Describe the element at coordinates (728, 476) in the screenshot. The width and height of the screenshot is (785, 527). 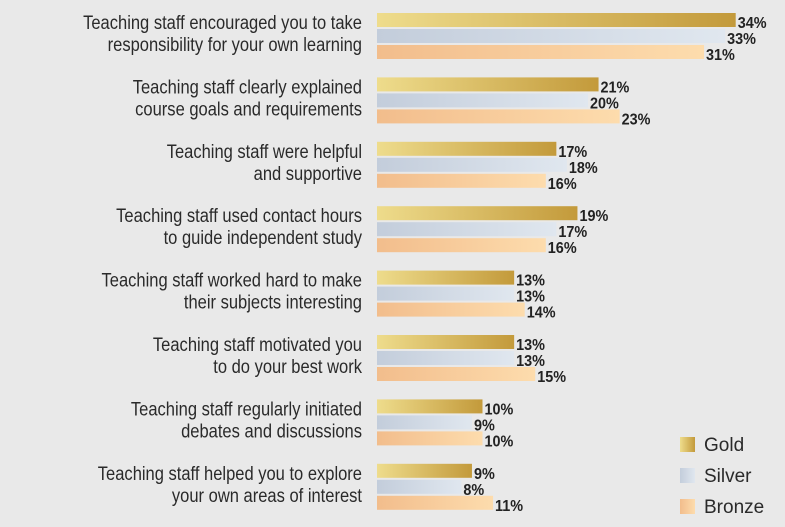
I see `legend-label: Silver` at that location.